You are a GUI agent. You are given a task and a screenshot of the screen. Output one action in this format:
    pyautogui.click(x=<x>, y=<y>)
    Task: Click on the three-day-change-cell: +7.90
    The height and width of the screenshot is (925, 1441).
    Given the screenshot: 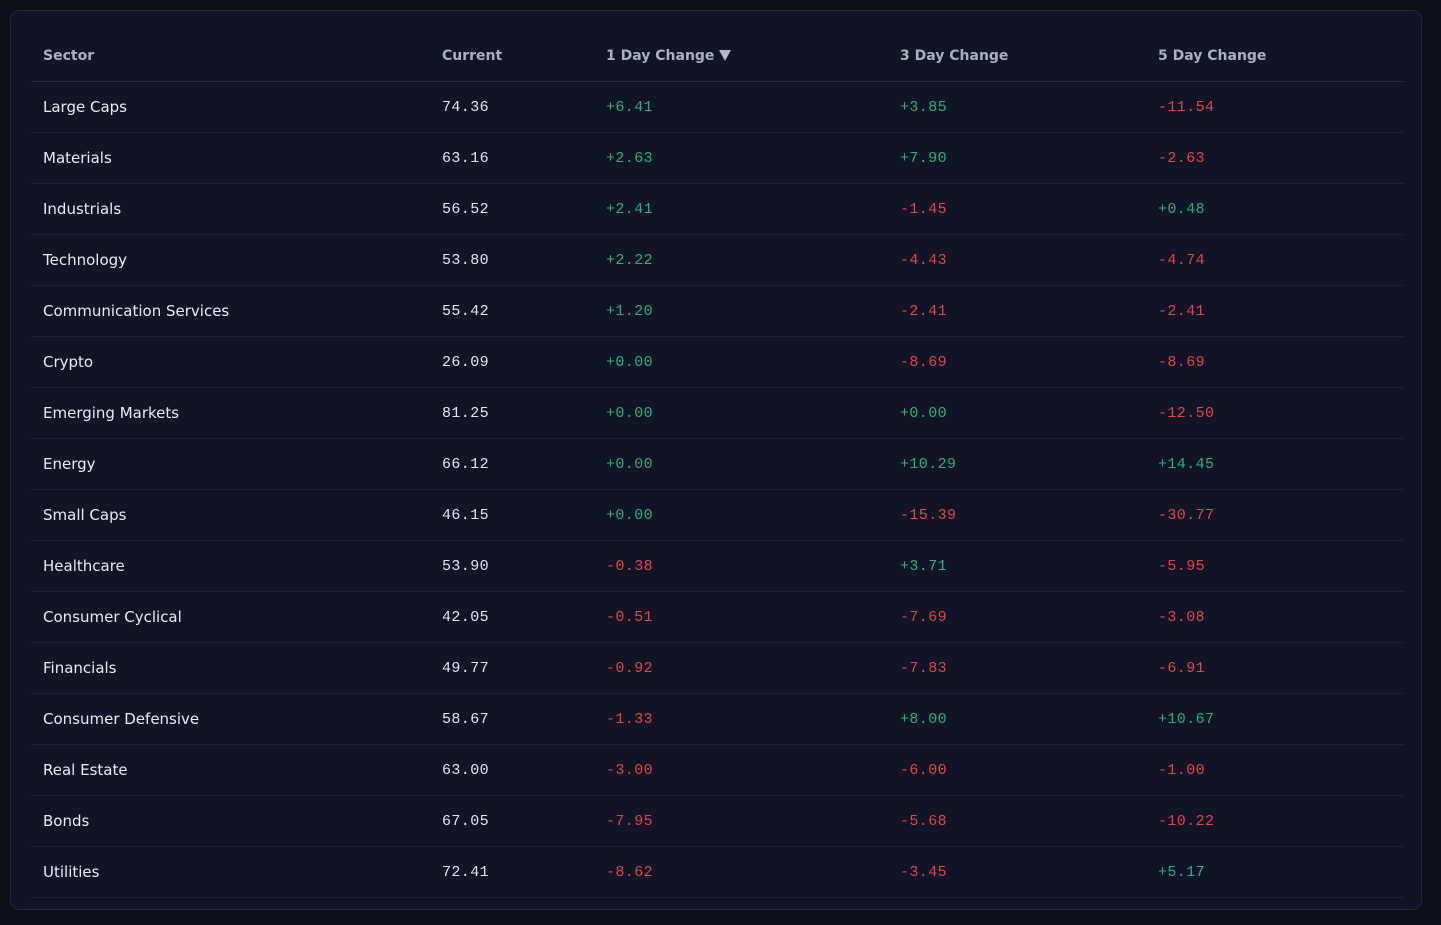 What is the action you would take?
    pyautogui.click(x=1017, y=158)
    